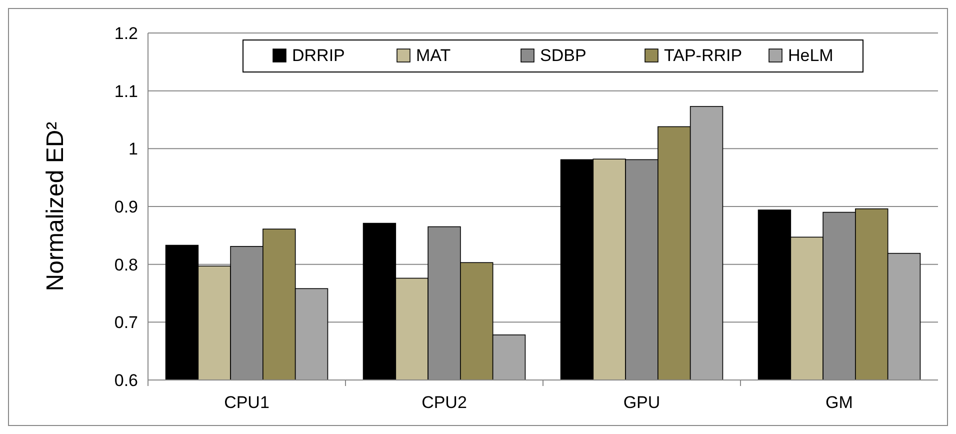 Image resolution: width=956 pixels, height=434 pixels. I want to click on y-tick-label: 0.7, so click(126, 322).